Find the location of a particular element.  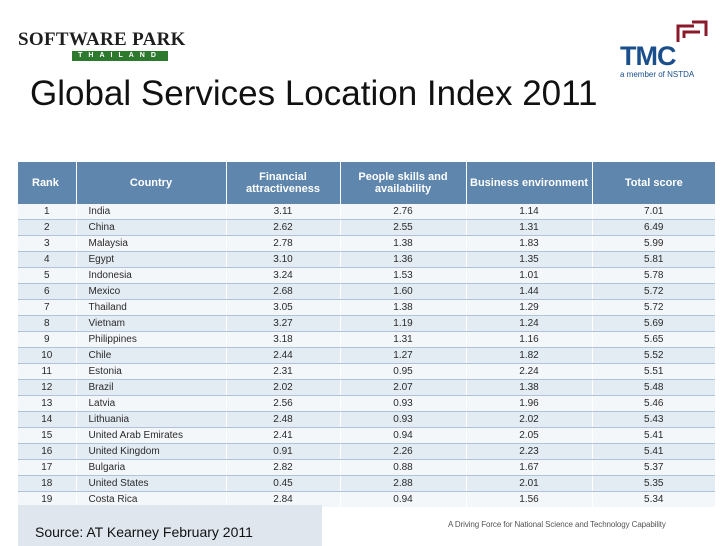

cell-rank: 14 is located at coordinates (47, 419).